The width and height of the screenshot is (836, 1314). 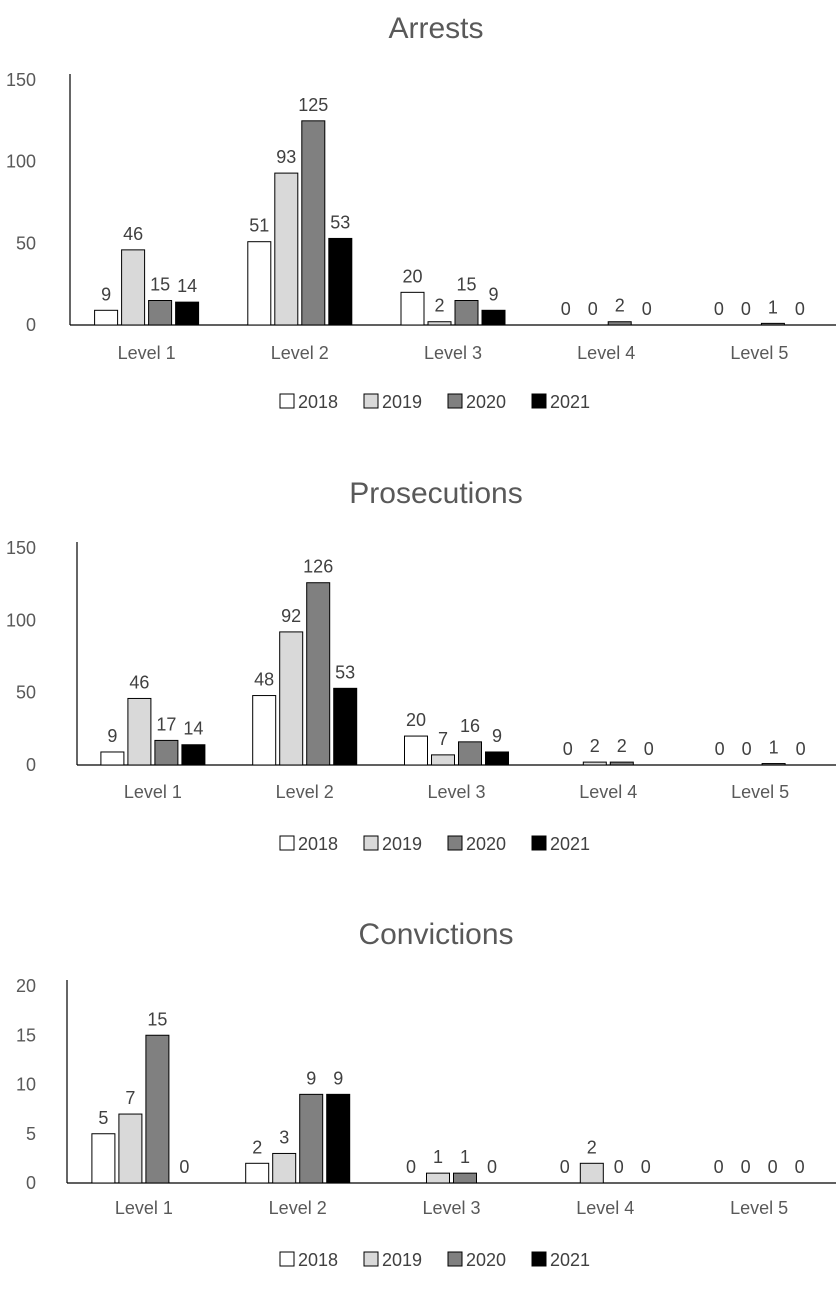 I want to click on chart-title: Convictions, so click(x=435, y=934).